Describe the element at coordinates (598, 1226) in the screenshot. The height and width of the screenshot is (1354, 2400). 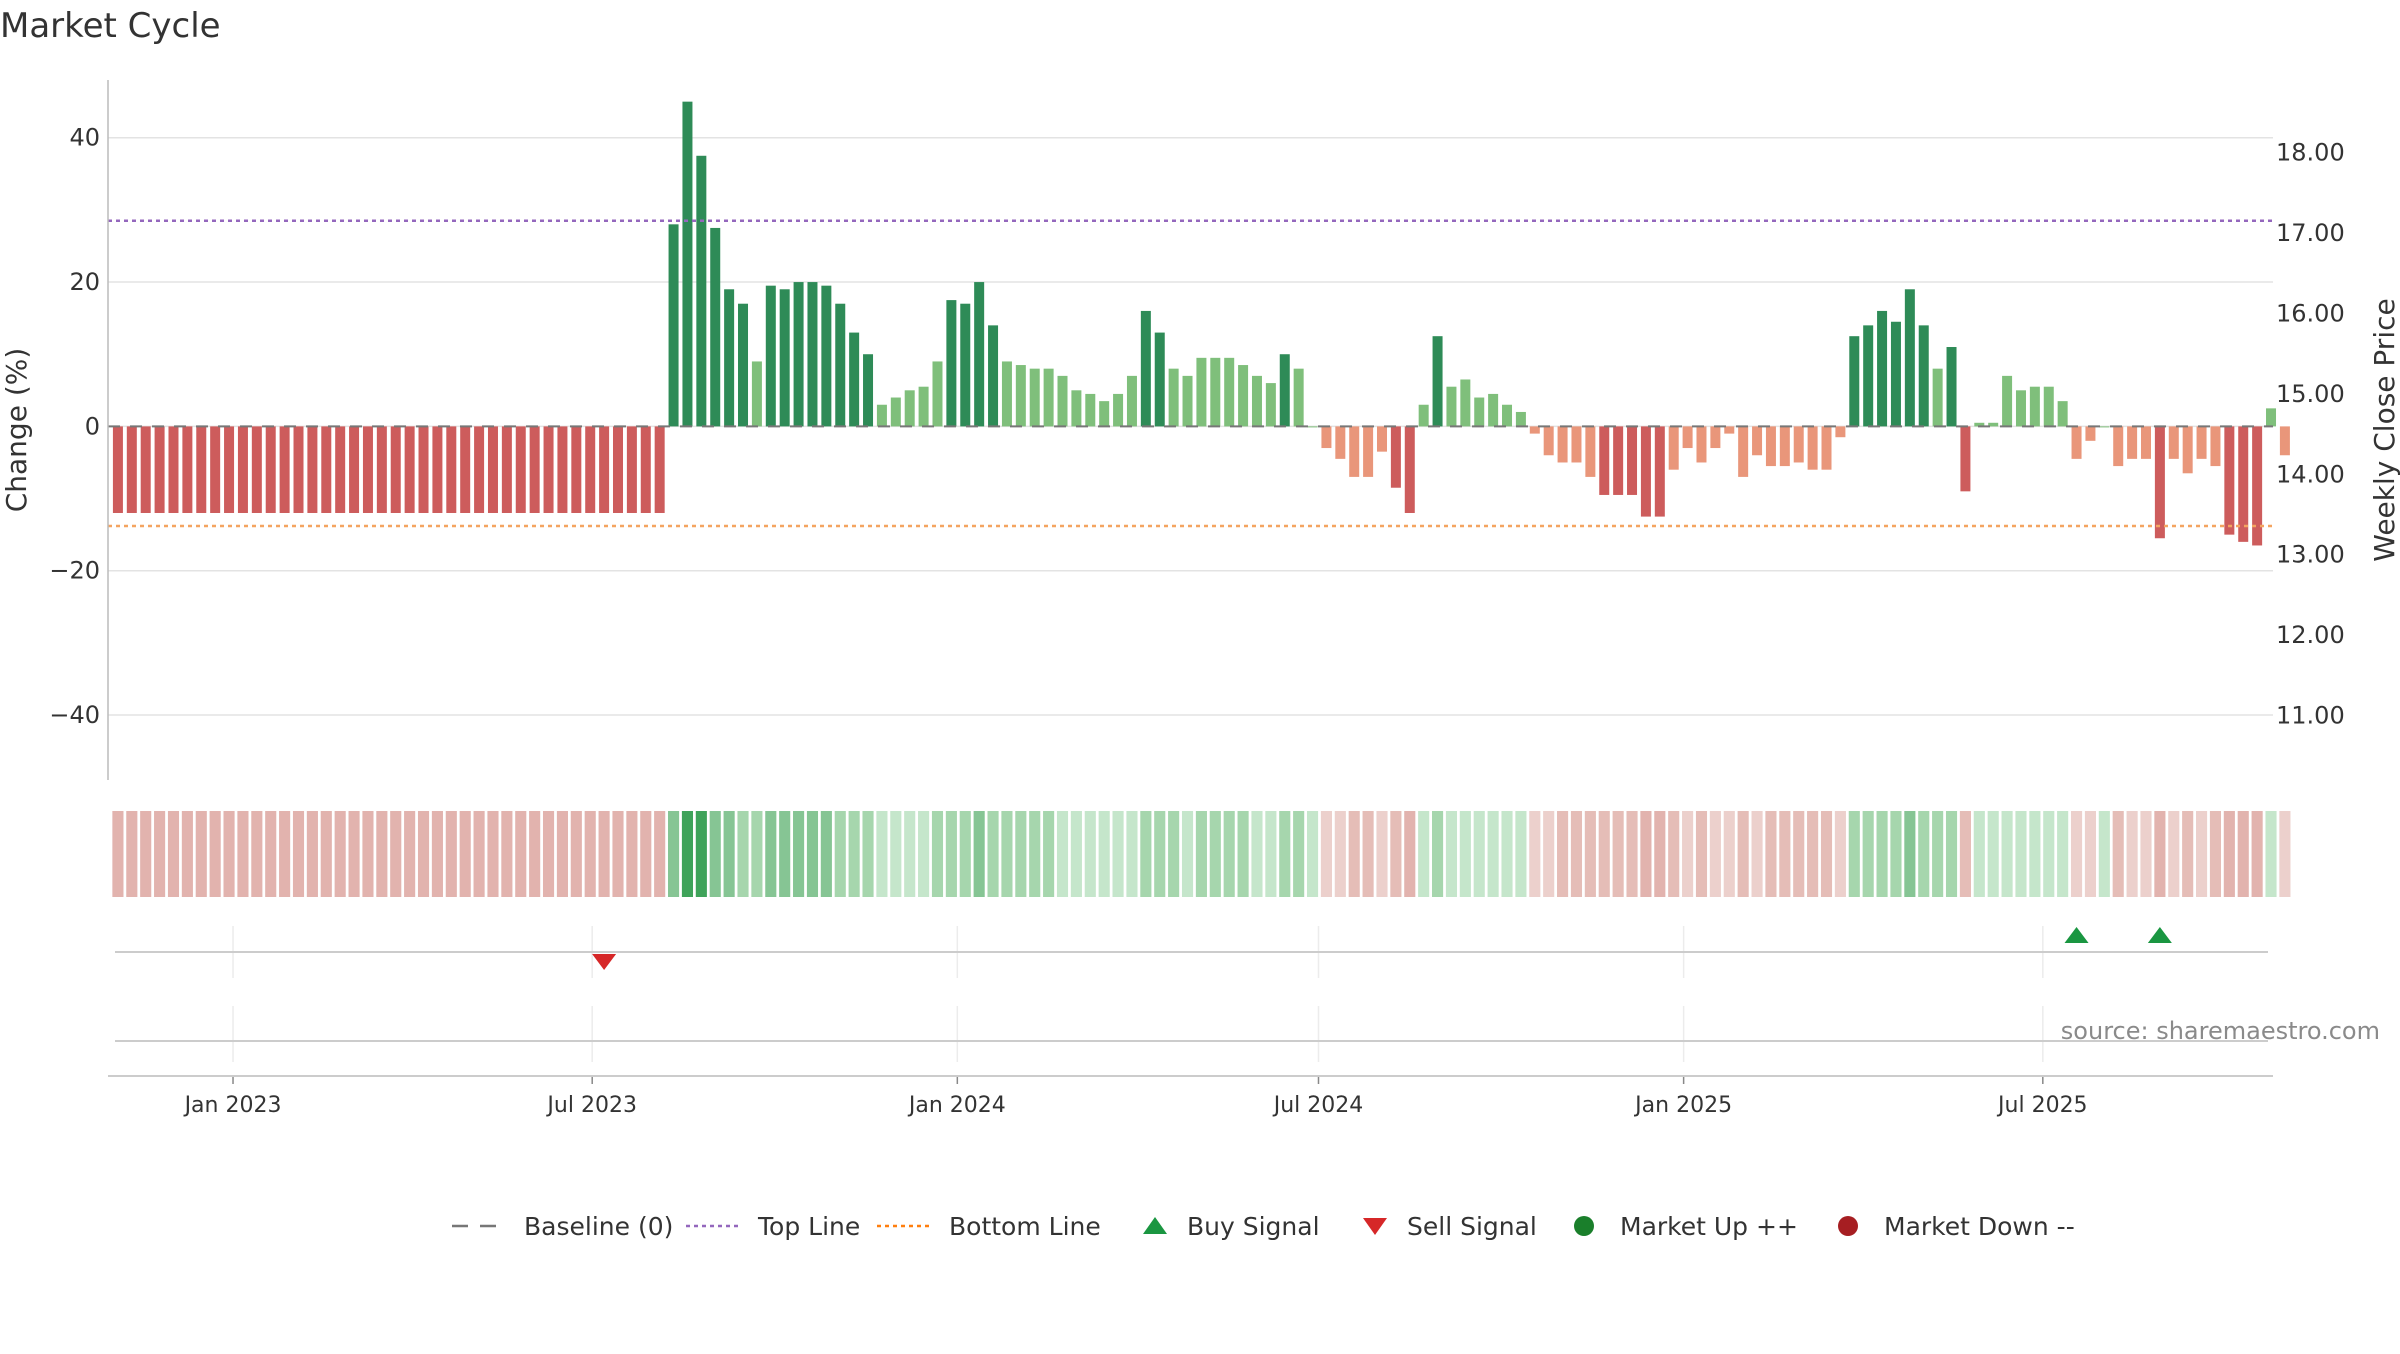
I see `legend-label: Baseline (0)` at that location.